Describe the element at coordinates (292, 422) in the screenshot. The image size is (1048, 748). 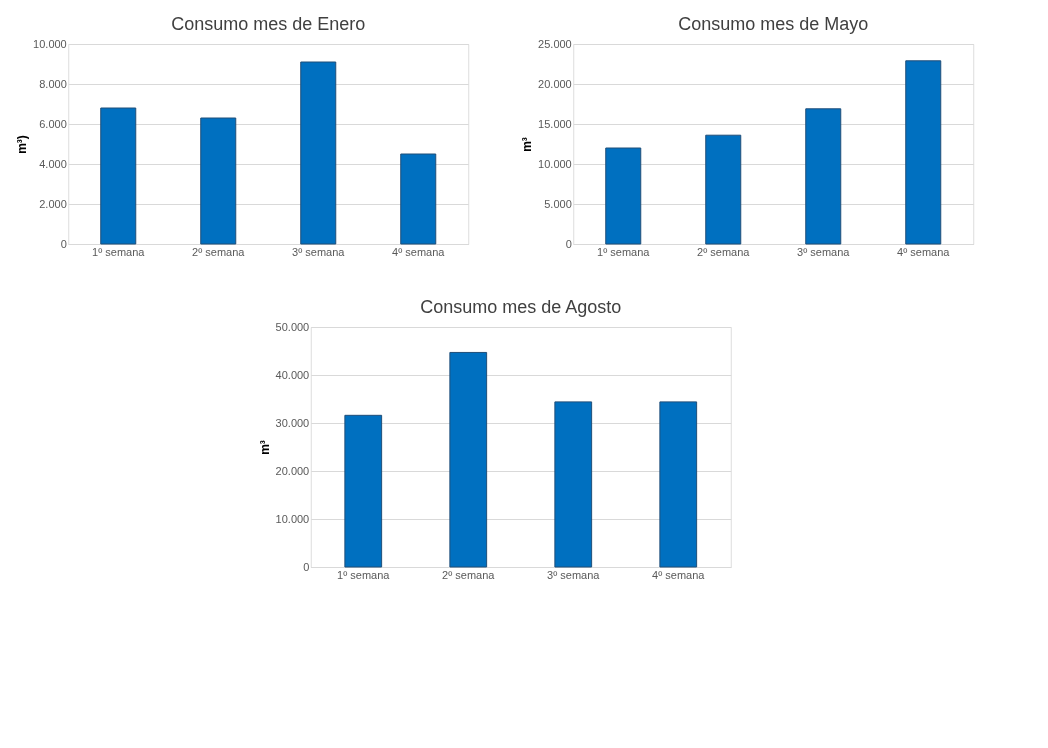
I see `y-tick-label: 30.000` at that location.